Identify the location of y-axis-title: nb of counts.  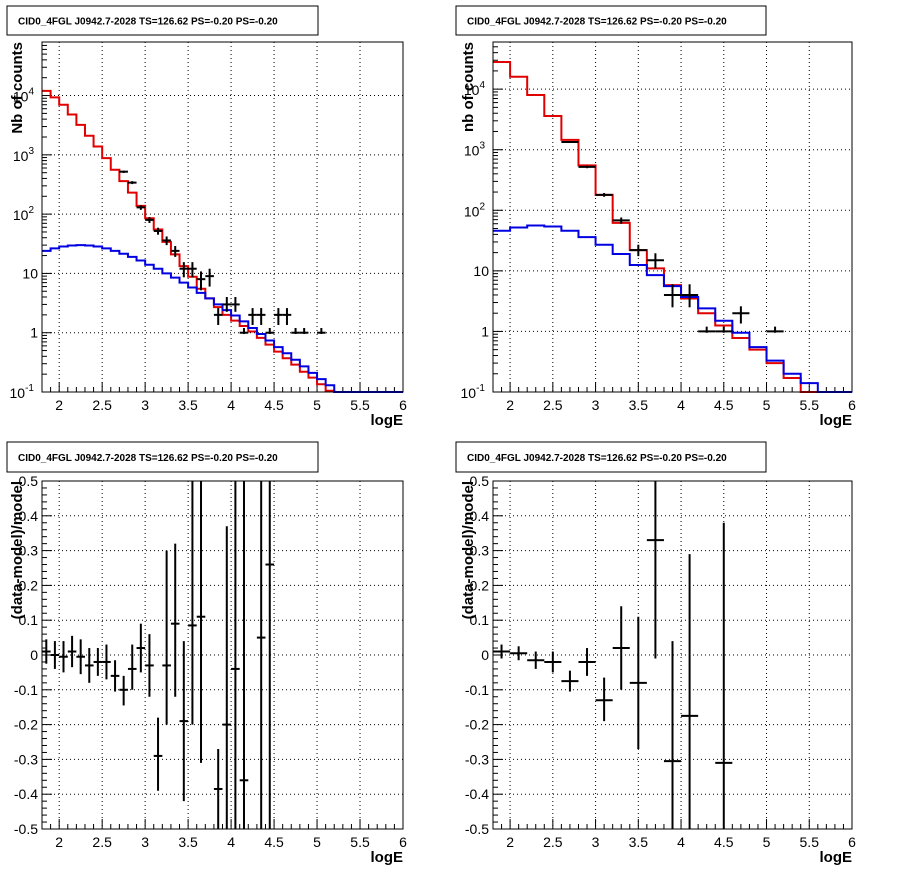
(468, 87).